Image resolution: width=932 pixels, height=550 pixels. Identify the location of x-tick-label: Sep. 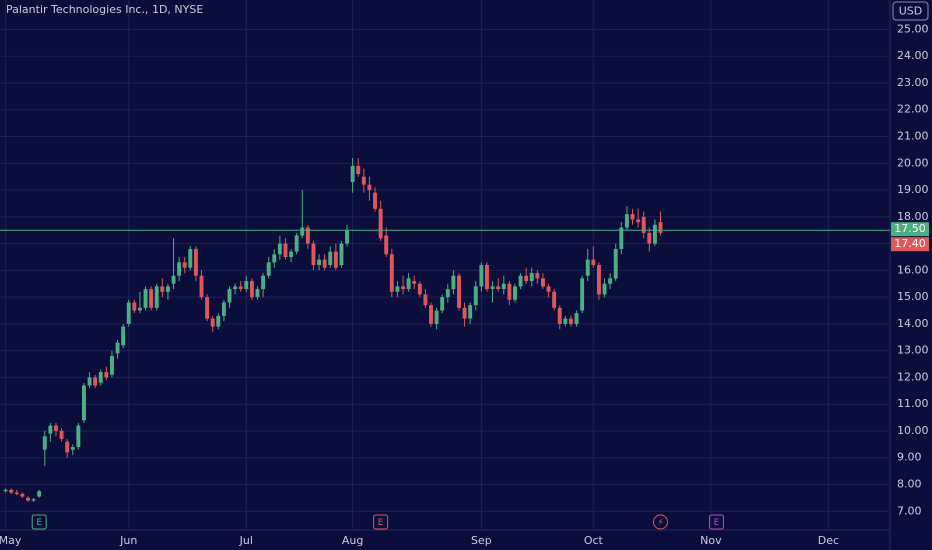
(481, 540).